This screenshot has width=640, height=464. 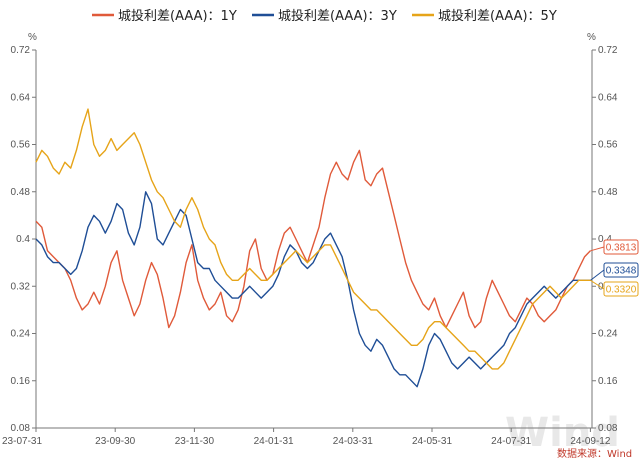 What do you see at coordinates (590, 441) in the screenshot?
I see `x-tick-label: 24-09-12` at bounding box center [590, 441].